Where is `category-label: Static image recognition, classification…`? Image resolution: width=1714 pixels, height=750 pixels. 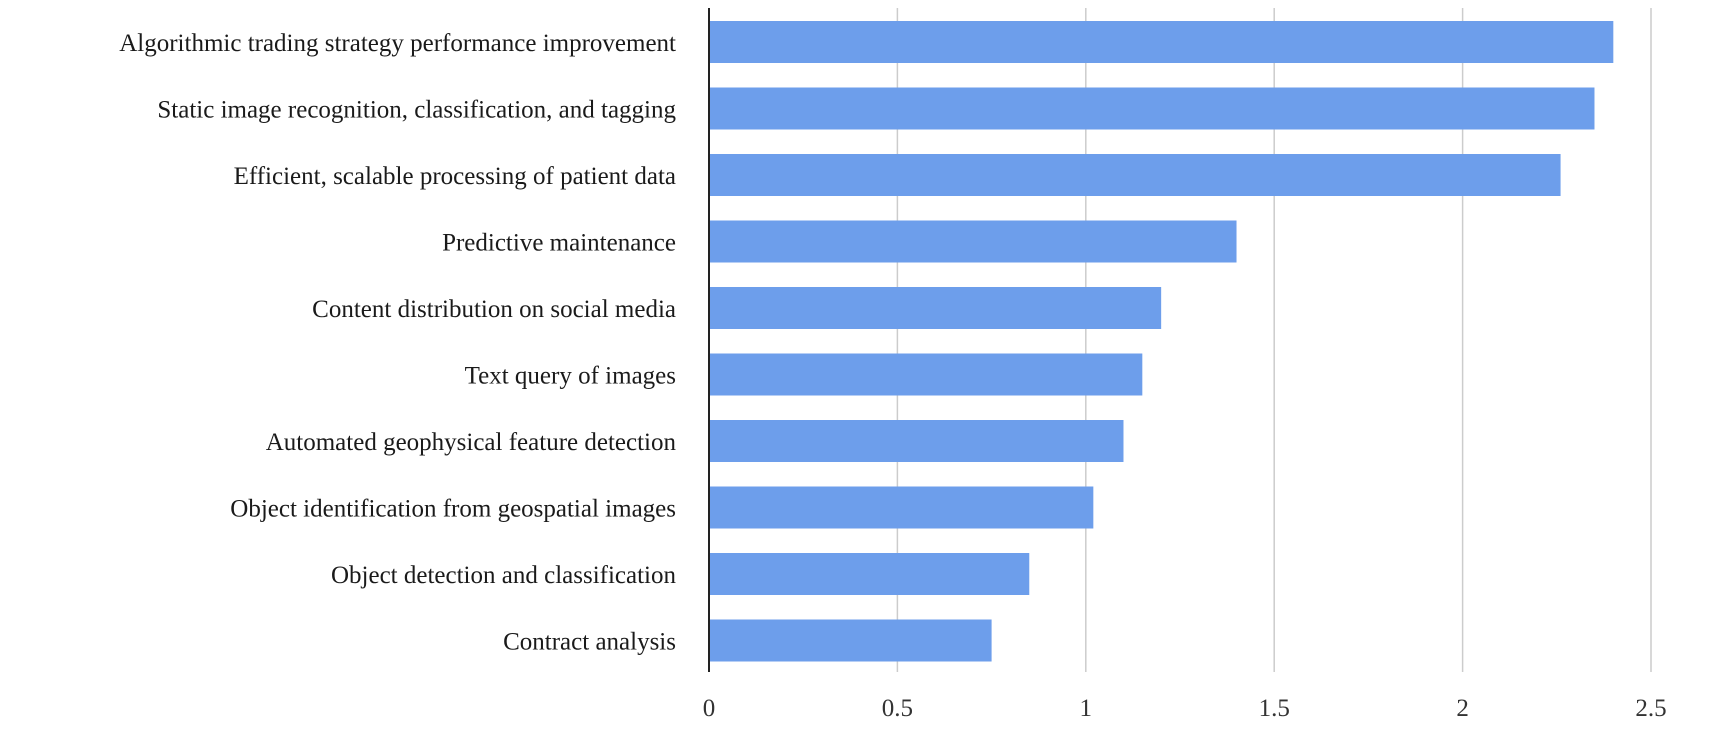 category-label: Static image recognition, classification… is located at coordinates (416, 110).